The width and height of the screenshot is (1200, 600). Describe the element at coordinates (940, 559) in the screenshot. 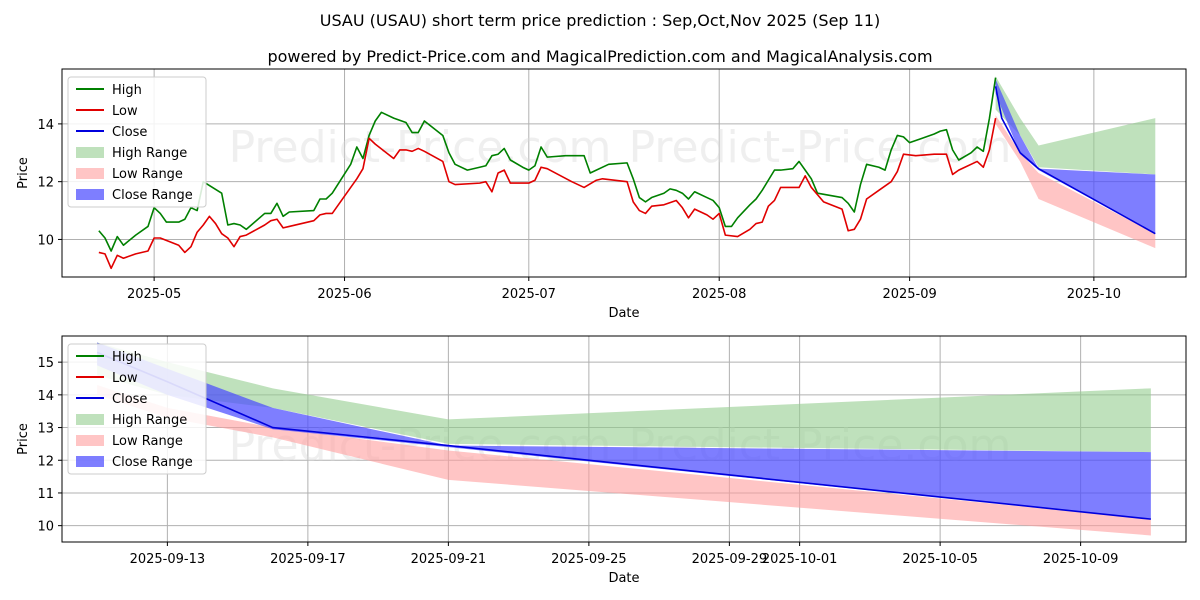

I see `x-tick-label: 2025-10-05` at that location.